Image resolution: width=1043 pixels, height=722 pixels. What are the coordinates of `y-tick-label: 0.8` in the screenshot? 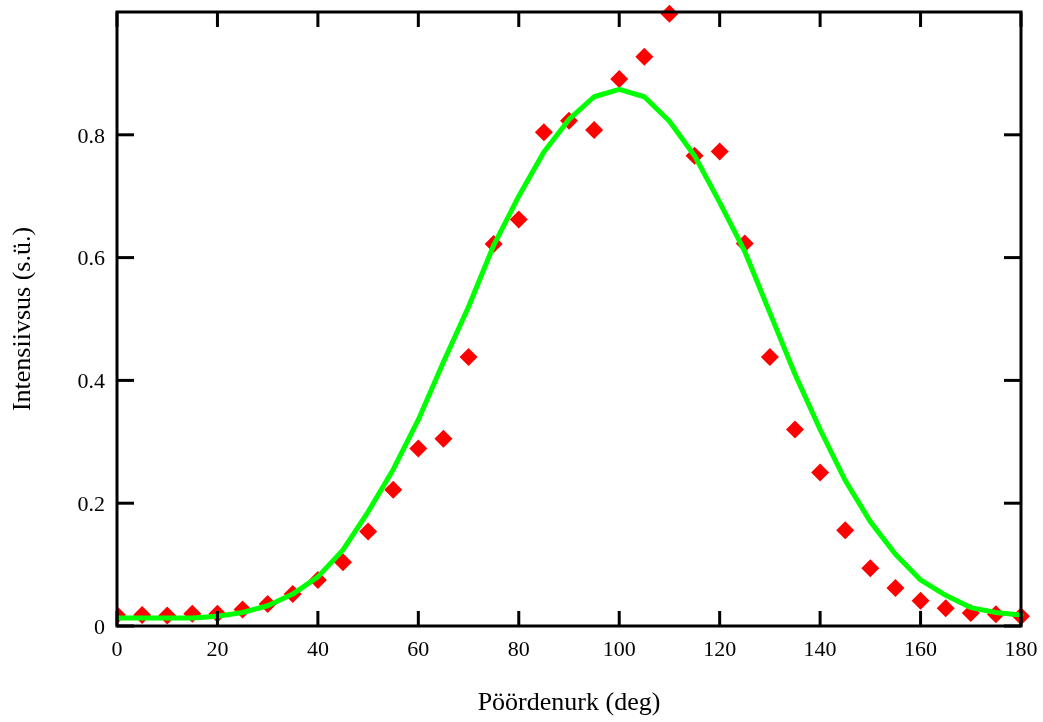 It's located at (91, 135).